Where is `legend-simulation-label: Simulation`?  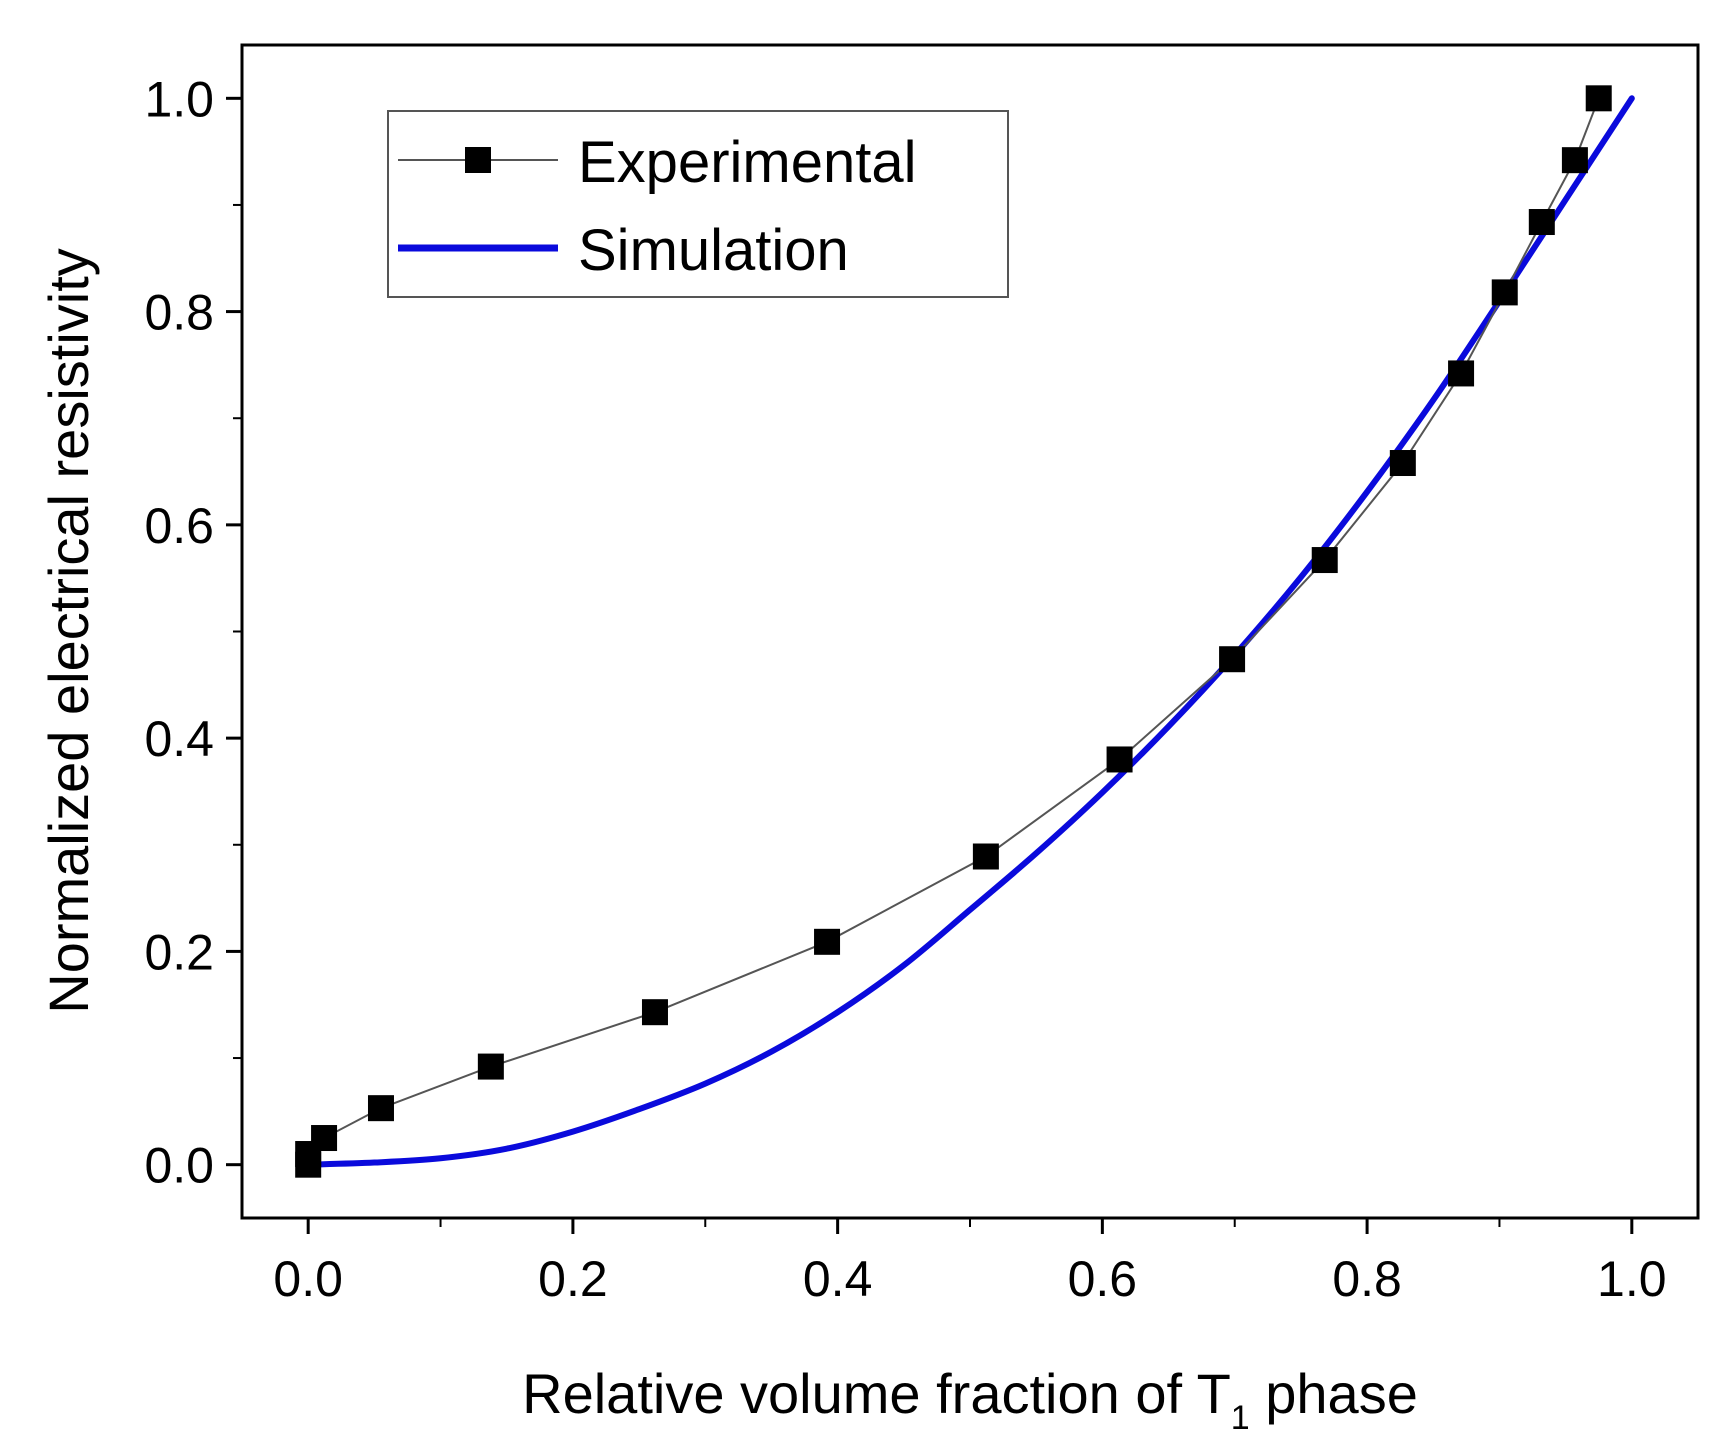
legend-simulation-label: Simulation is located at coordinates (713, 250).